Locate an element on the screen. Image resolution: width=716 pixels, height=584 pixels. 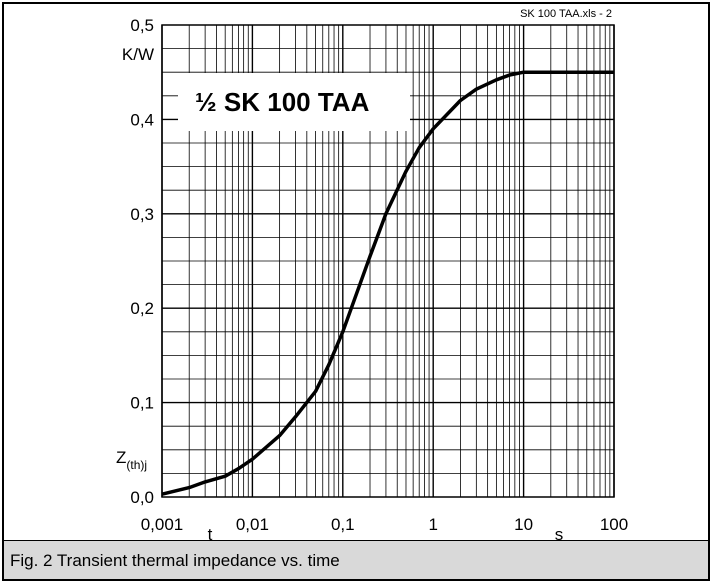
x-tick-label: 0,01 is located at coordinates (252, 524).